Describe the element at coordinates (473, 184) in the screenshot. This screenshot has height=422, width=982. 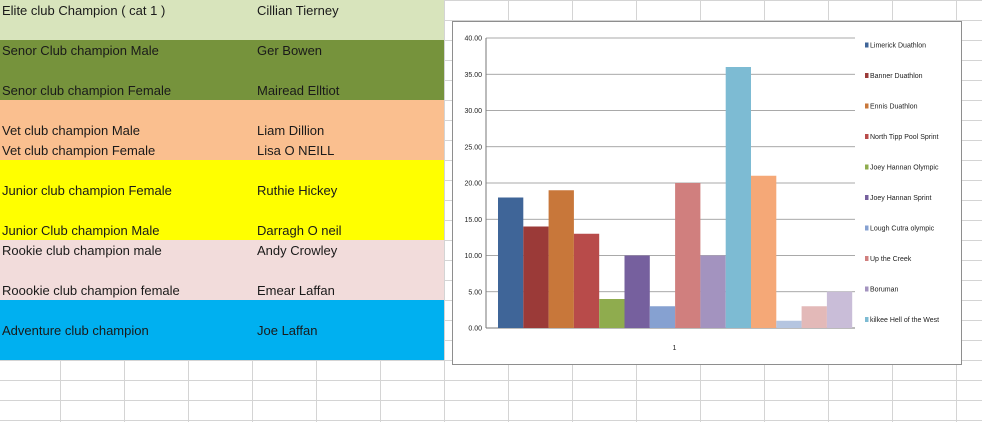
I see `y-tick-label: 20.00` at that location.